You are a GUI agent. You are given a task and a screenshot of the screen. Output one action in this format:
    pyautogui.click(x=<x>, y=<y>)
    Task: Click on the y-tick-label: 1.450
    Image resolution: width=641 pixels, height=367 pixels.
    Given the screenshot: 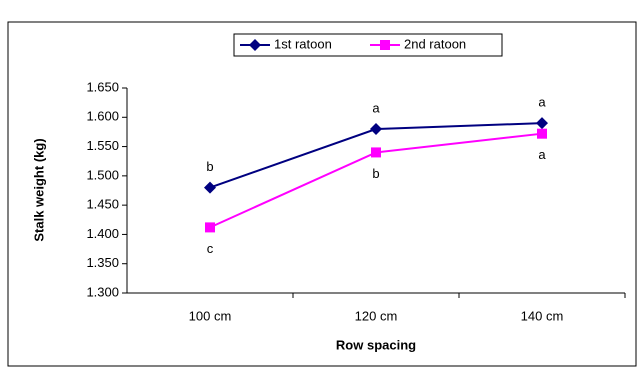 What is the action you would take?
    pyautogui.click(x=102, y=204)
    